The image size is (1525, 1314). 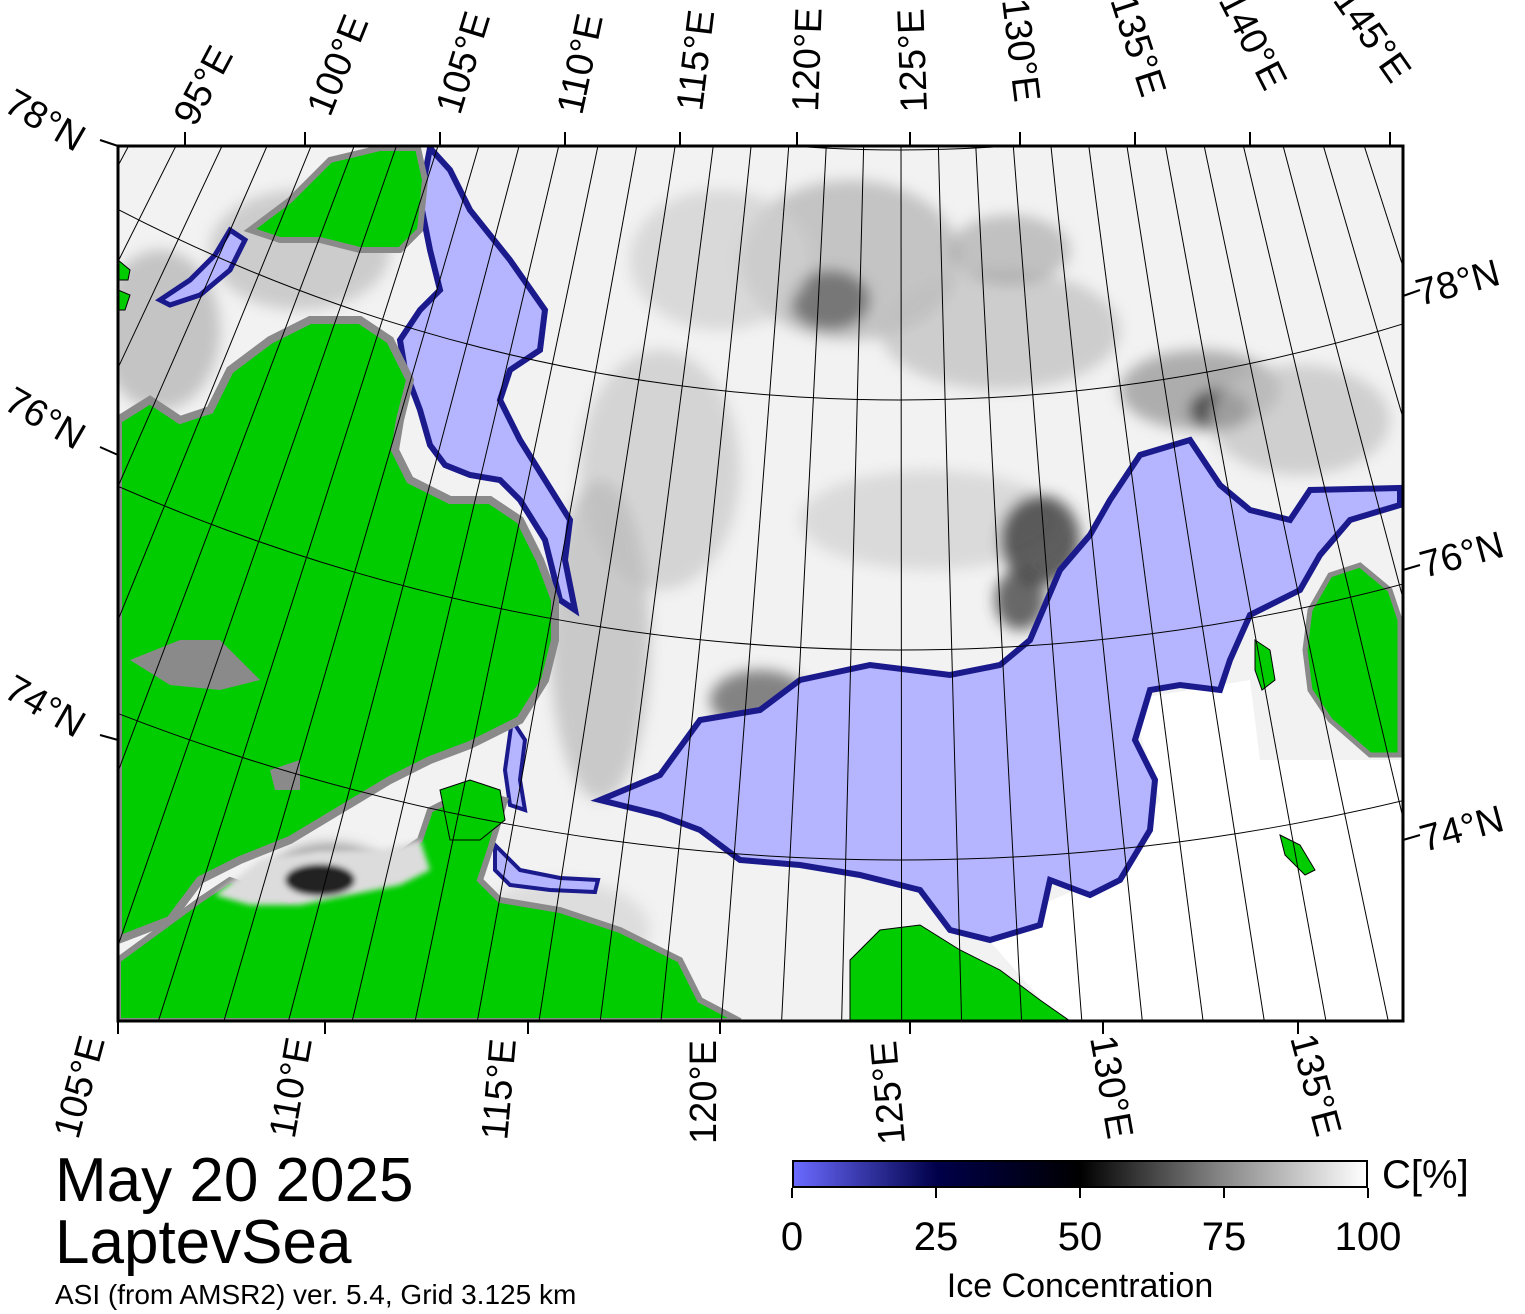 What do you see at coordinates (79, 1086) in the screenshot?
I see `lon-label-bottom: 105°E` at bounding box center [79, 1086].